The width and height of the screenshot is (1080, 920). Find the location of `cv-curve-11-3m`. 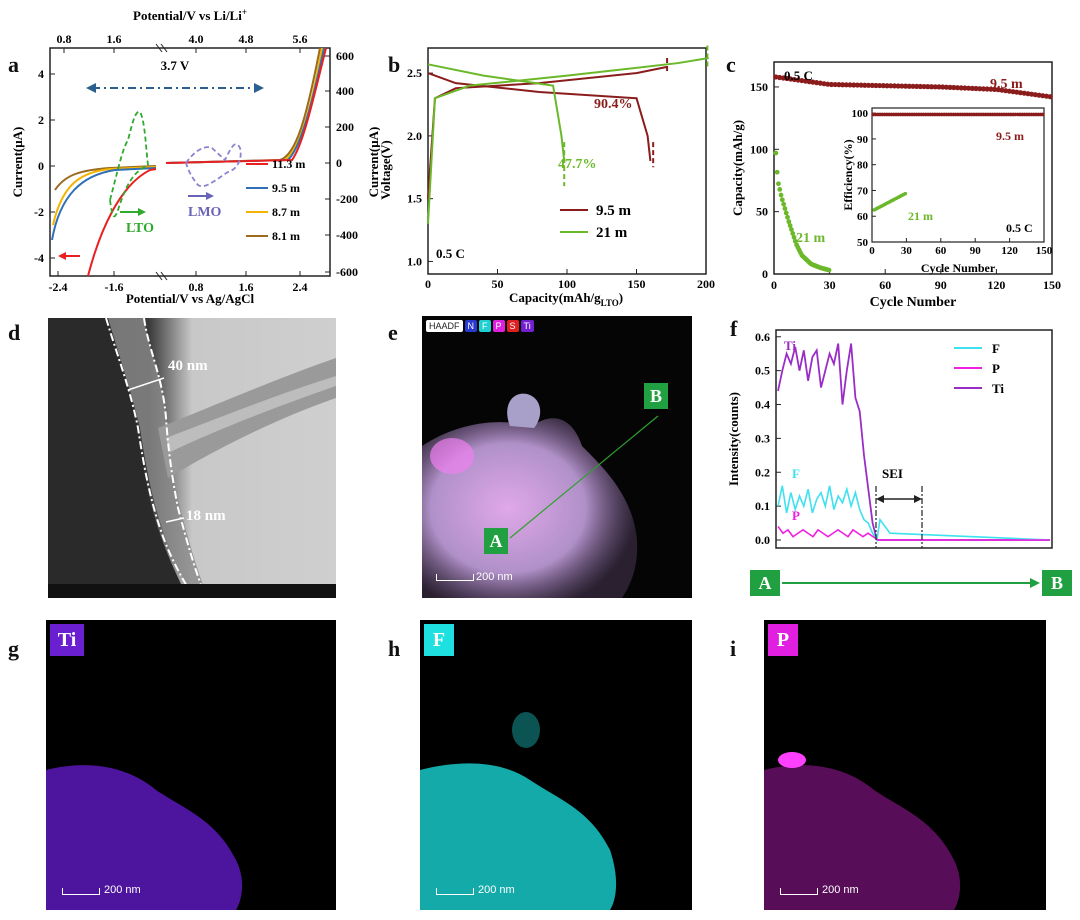

cv-curve-11-3m is located at coordinates (122, 222).